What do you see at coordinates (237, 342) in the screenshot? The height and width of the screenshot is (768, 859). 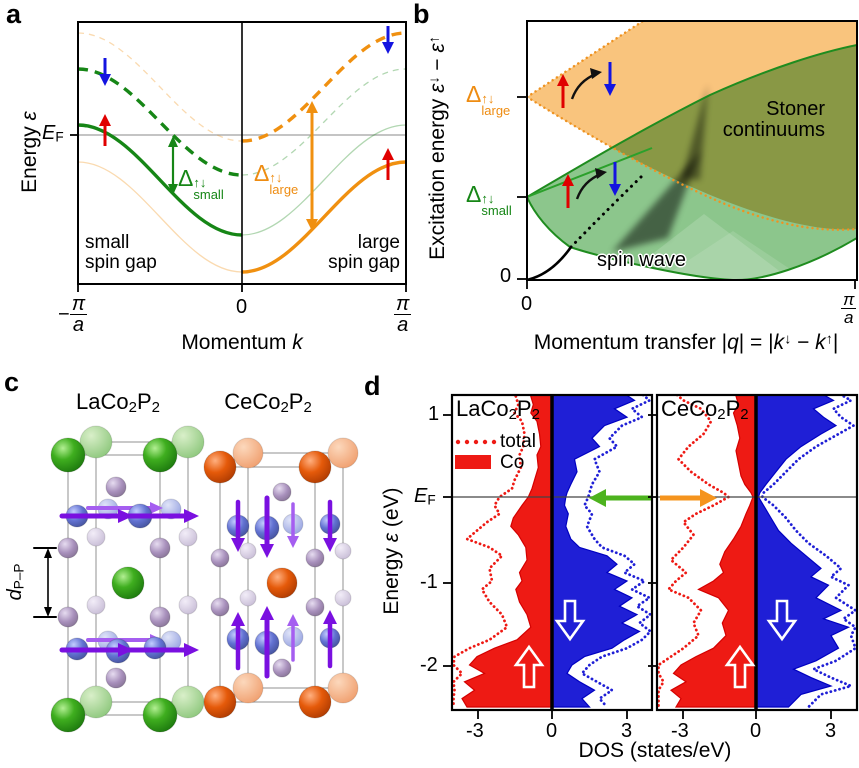 I see `xlabel-text: Momentum` at bounding box center [237, 342].